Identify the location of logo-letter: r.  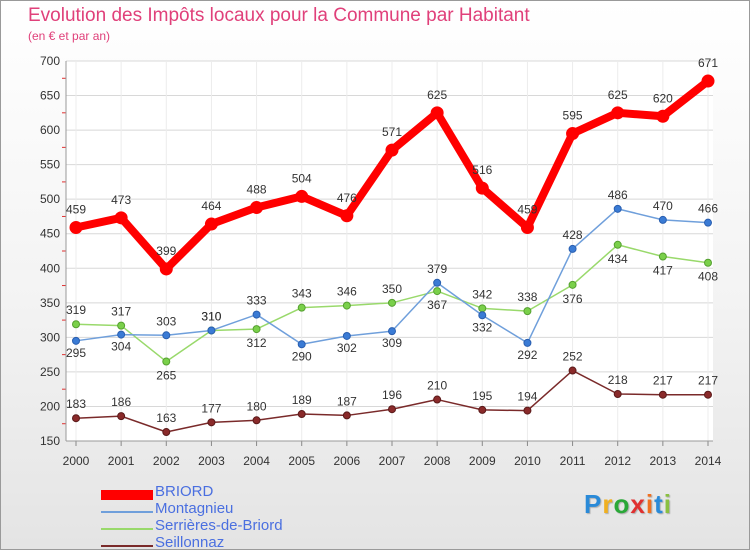
(608, 504).